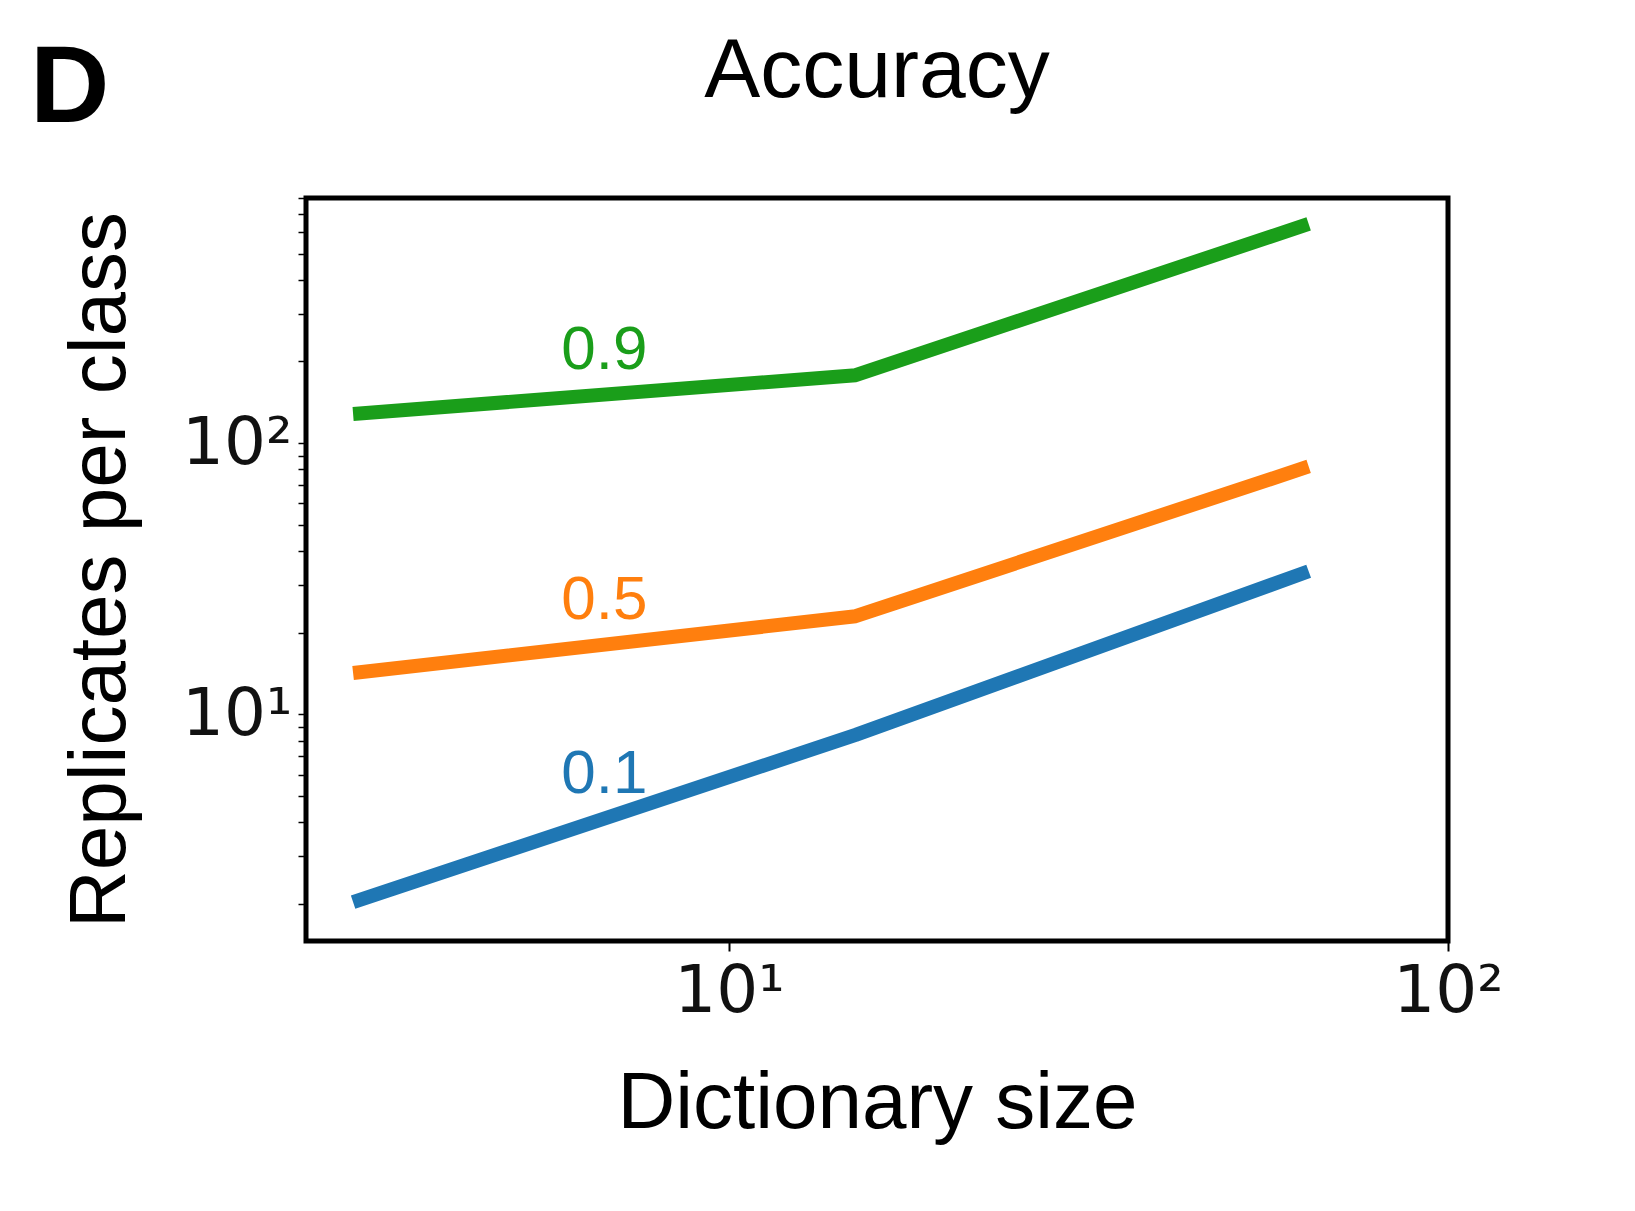 Image resolution: width=1635 pixels, height=1211 pixels. What do you see at coordinates (604, 347) in the screenshot?
I see `series-label: 0.9` at bounding box center [604, 347].